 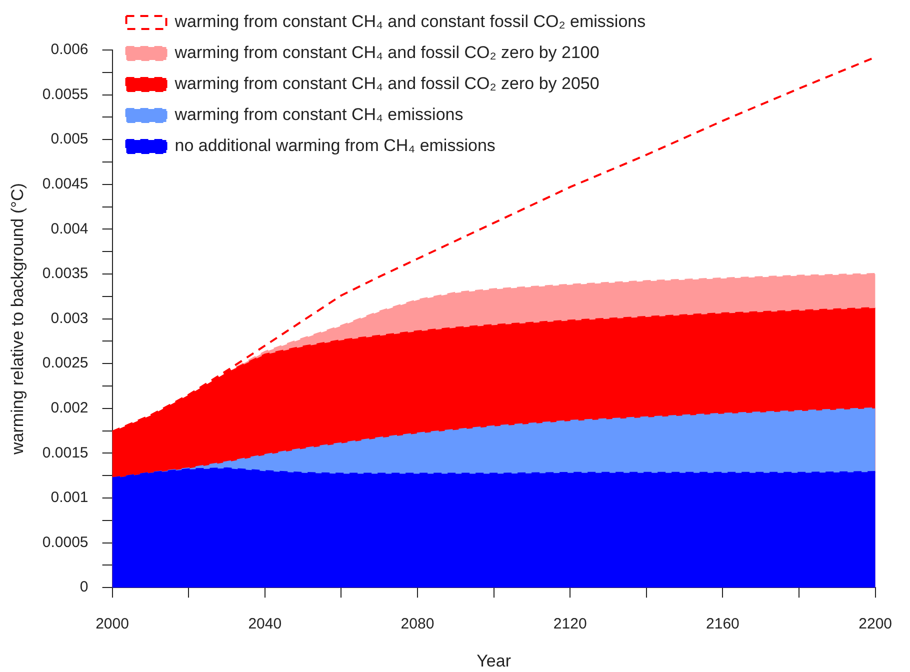 What do you see at coordinates (69, 49) in the screenshot?
I see `y-tick-label: 0.006` at bounding box center [69, 49].